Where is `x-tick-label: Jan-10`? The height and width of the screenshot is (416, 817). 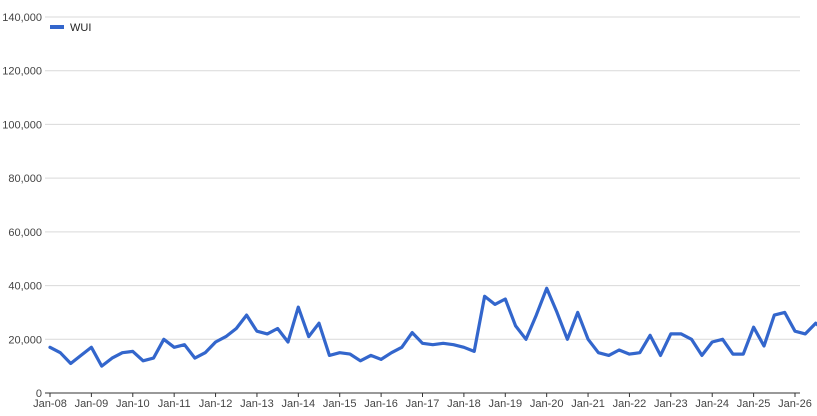 x-tick-label: Jan-10 is located at coordinates (133, 404).